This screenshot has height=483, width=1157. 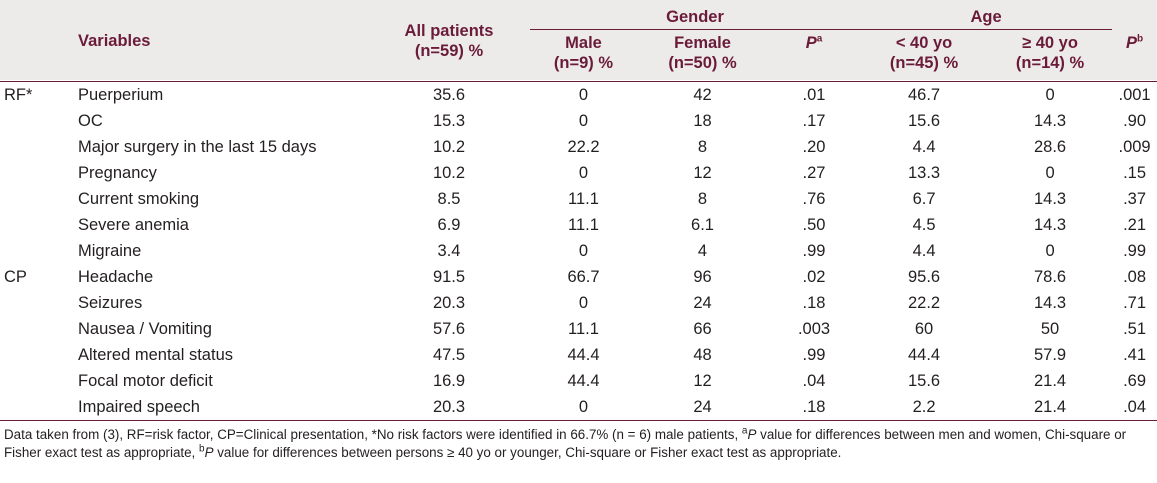 I want to click on cell-all-patients: 15.3, so click(x=449, y=121).